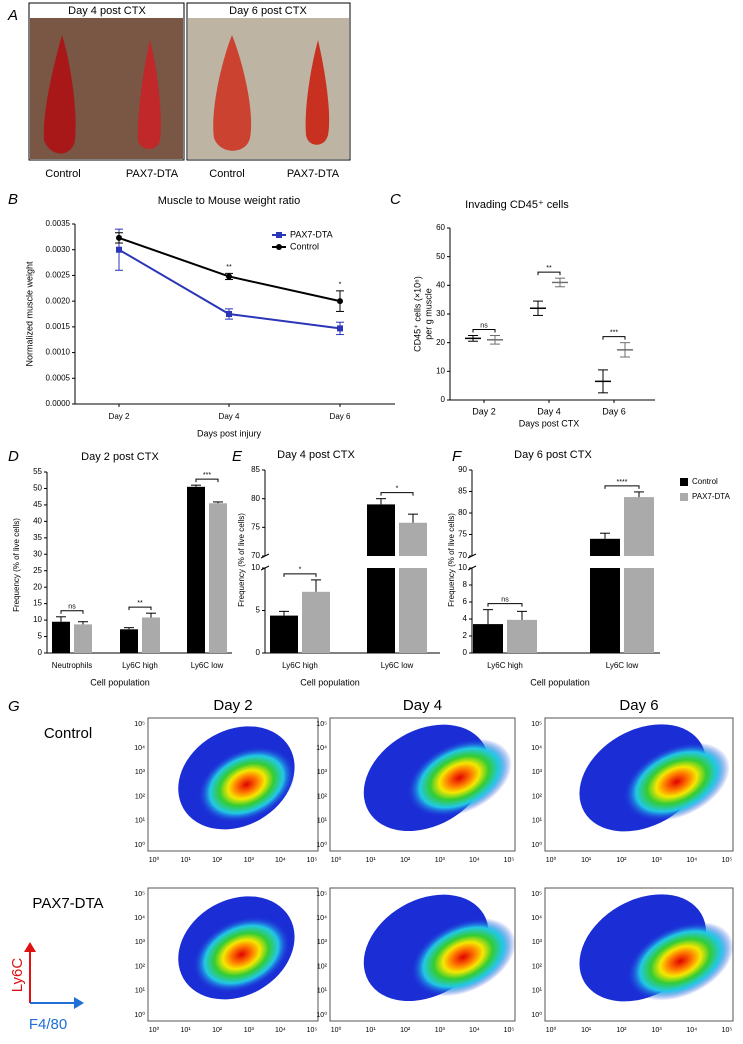 The image size is (743, 1044). What do you see at coordinates (37, 537) in the screenshot?
I see `y-tick-label: 35` at bounding box center [37, 537].